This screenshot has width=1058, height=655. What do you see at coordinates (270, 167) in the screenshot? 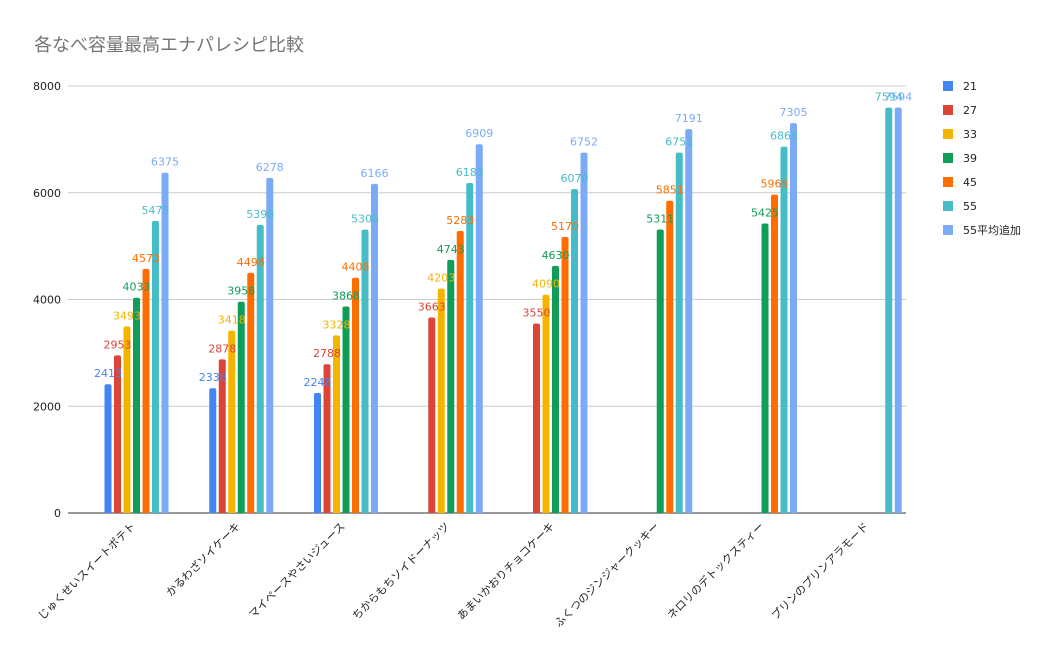
I see `data-label: 6278` at bounding box center [270, 167].